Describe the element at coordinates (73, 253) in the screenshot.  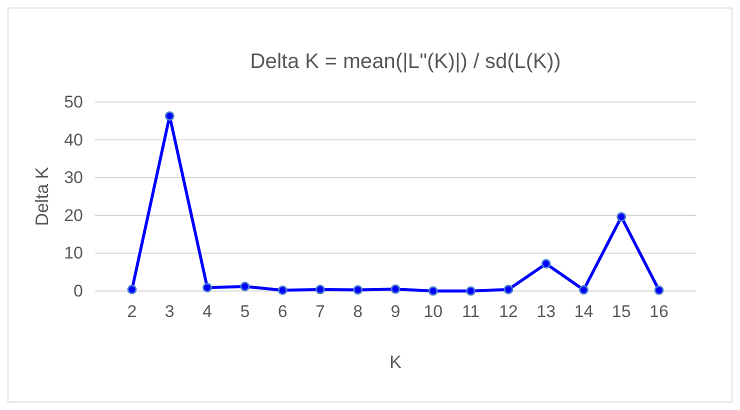
I see `y-tick-label: 10` at that location.